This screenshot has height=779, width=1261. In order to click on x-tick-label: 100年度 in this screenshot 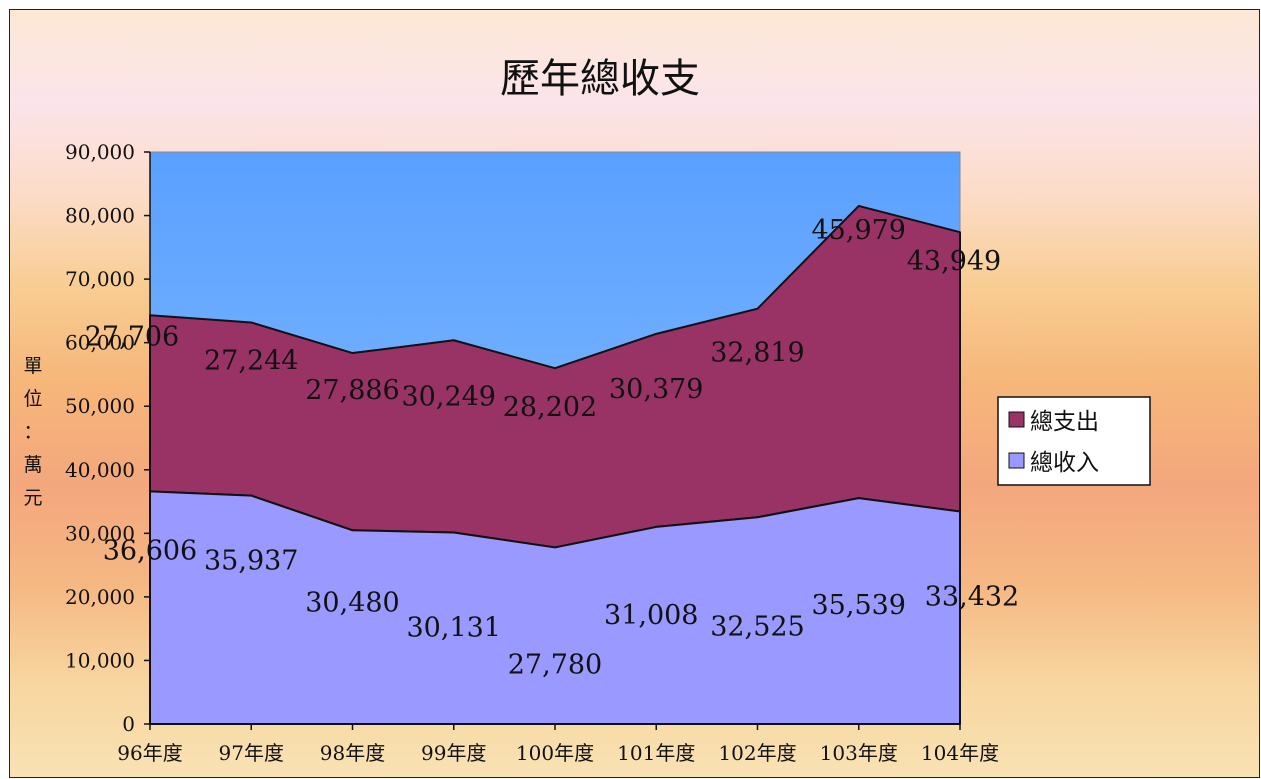, I will do `click(555, 753)`.